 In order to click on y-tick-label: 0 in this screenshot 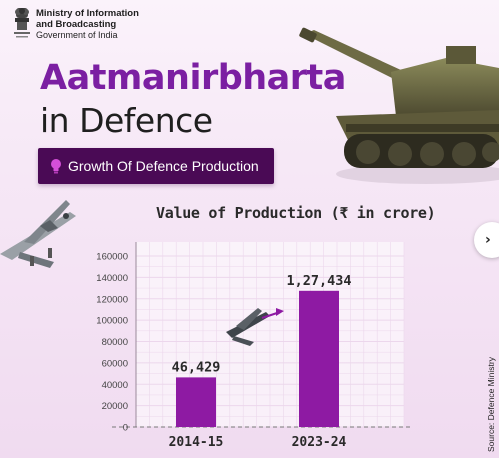, I will do `click(125, 428)`.